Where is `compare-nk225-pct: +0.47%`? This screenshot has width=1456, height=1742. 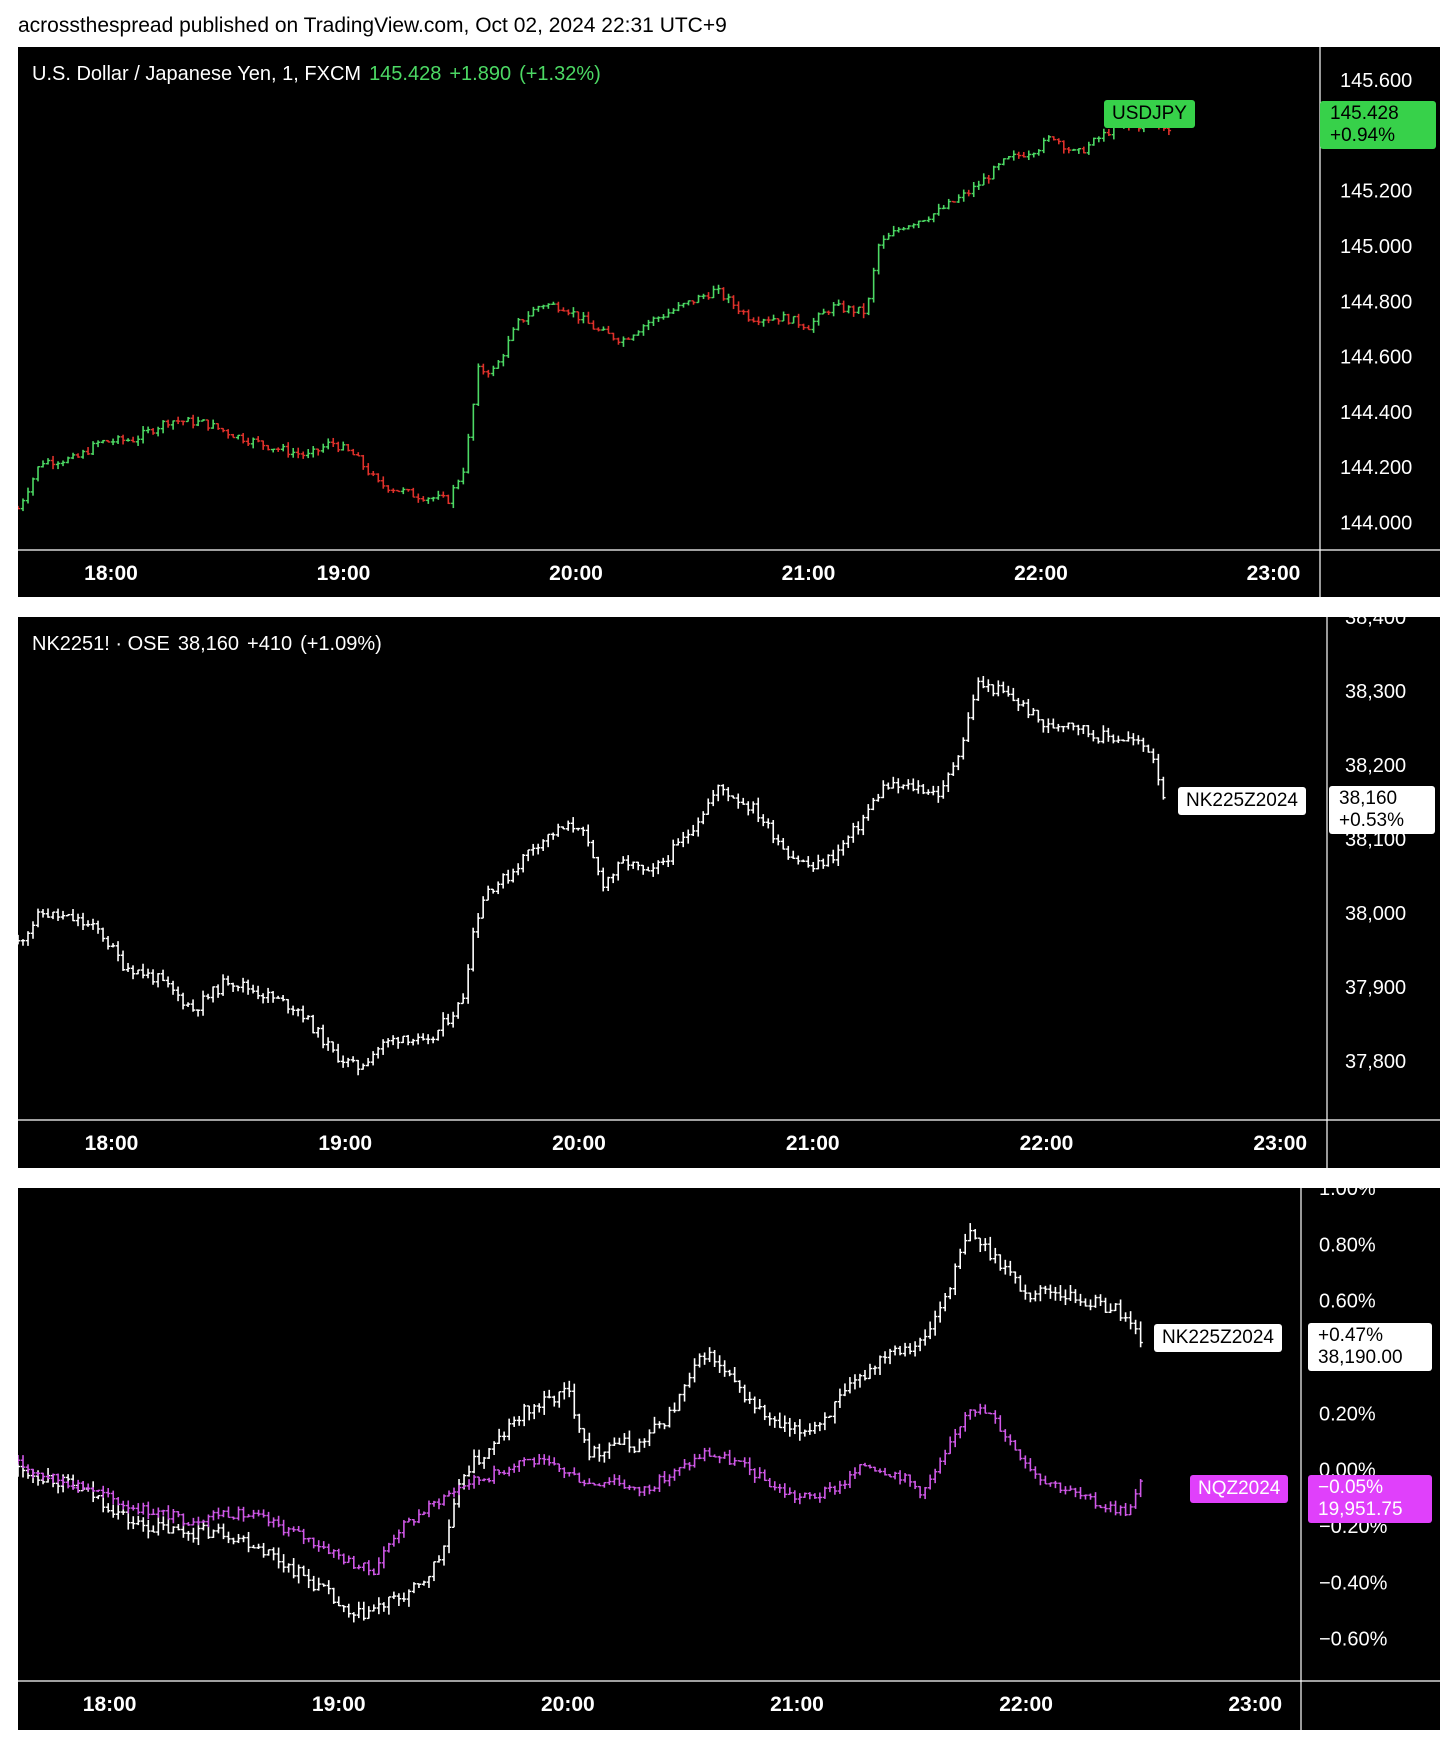
compare-nk225-pct: +0.47% is located at coordinates (1350, 1335).